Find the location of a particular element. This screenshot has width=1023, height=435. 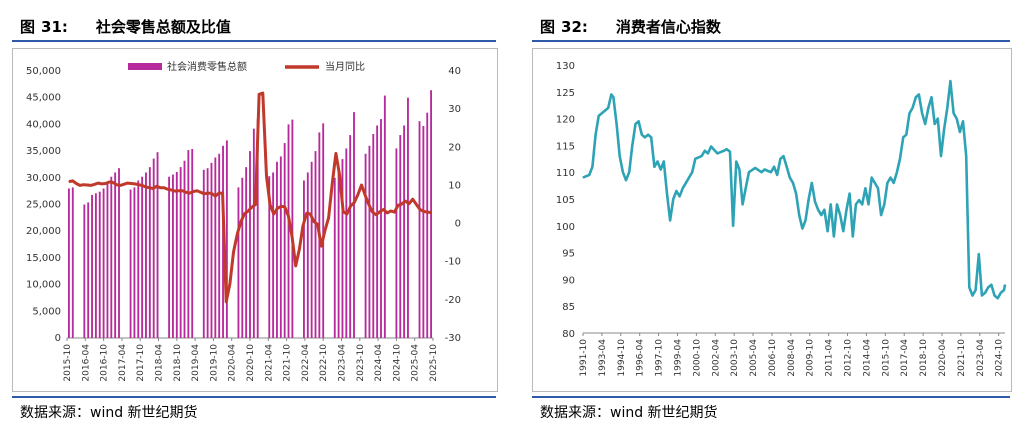

y-left-tick-label: 50,000 is located at coordinates (43, 71).